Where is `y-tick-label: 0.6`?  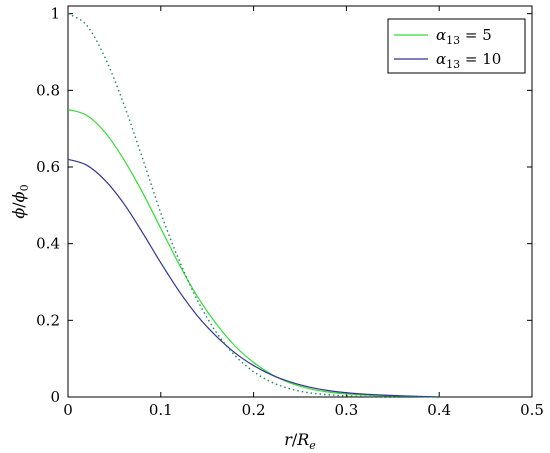
y-tick-label: 0.6 is located at coordinates (48, 167).